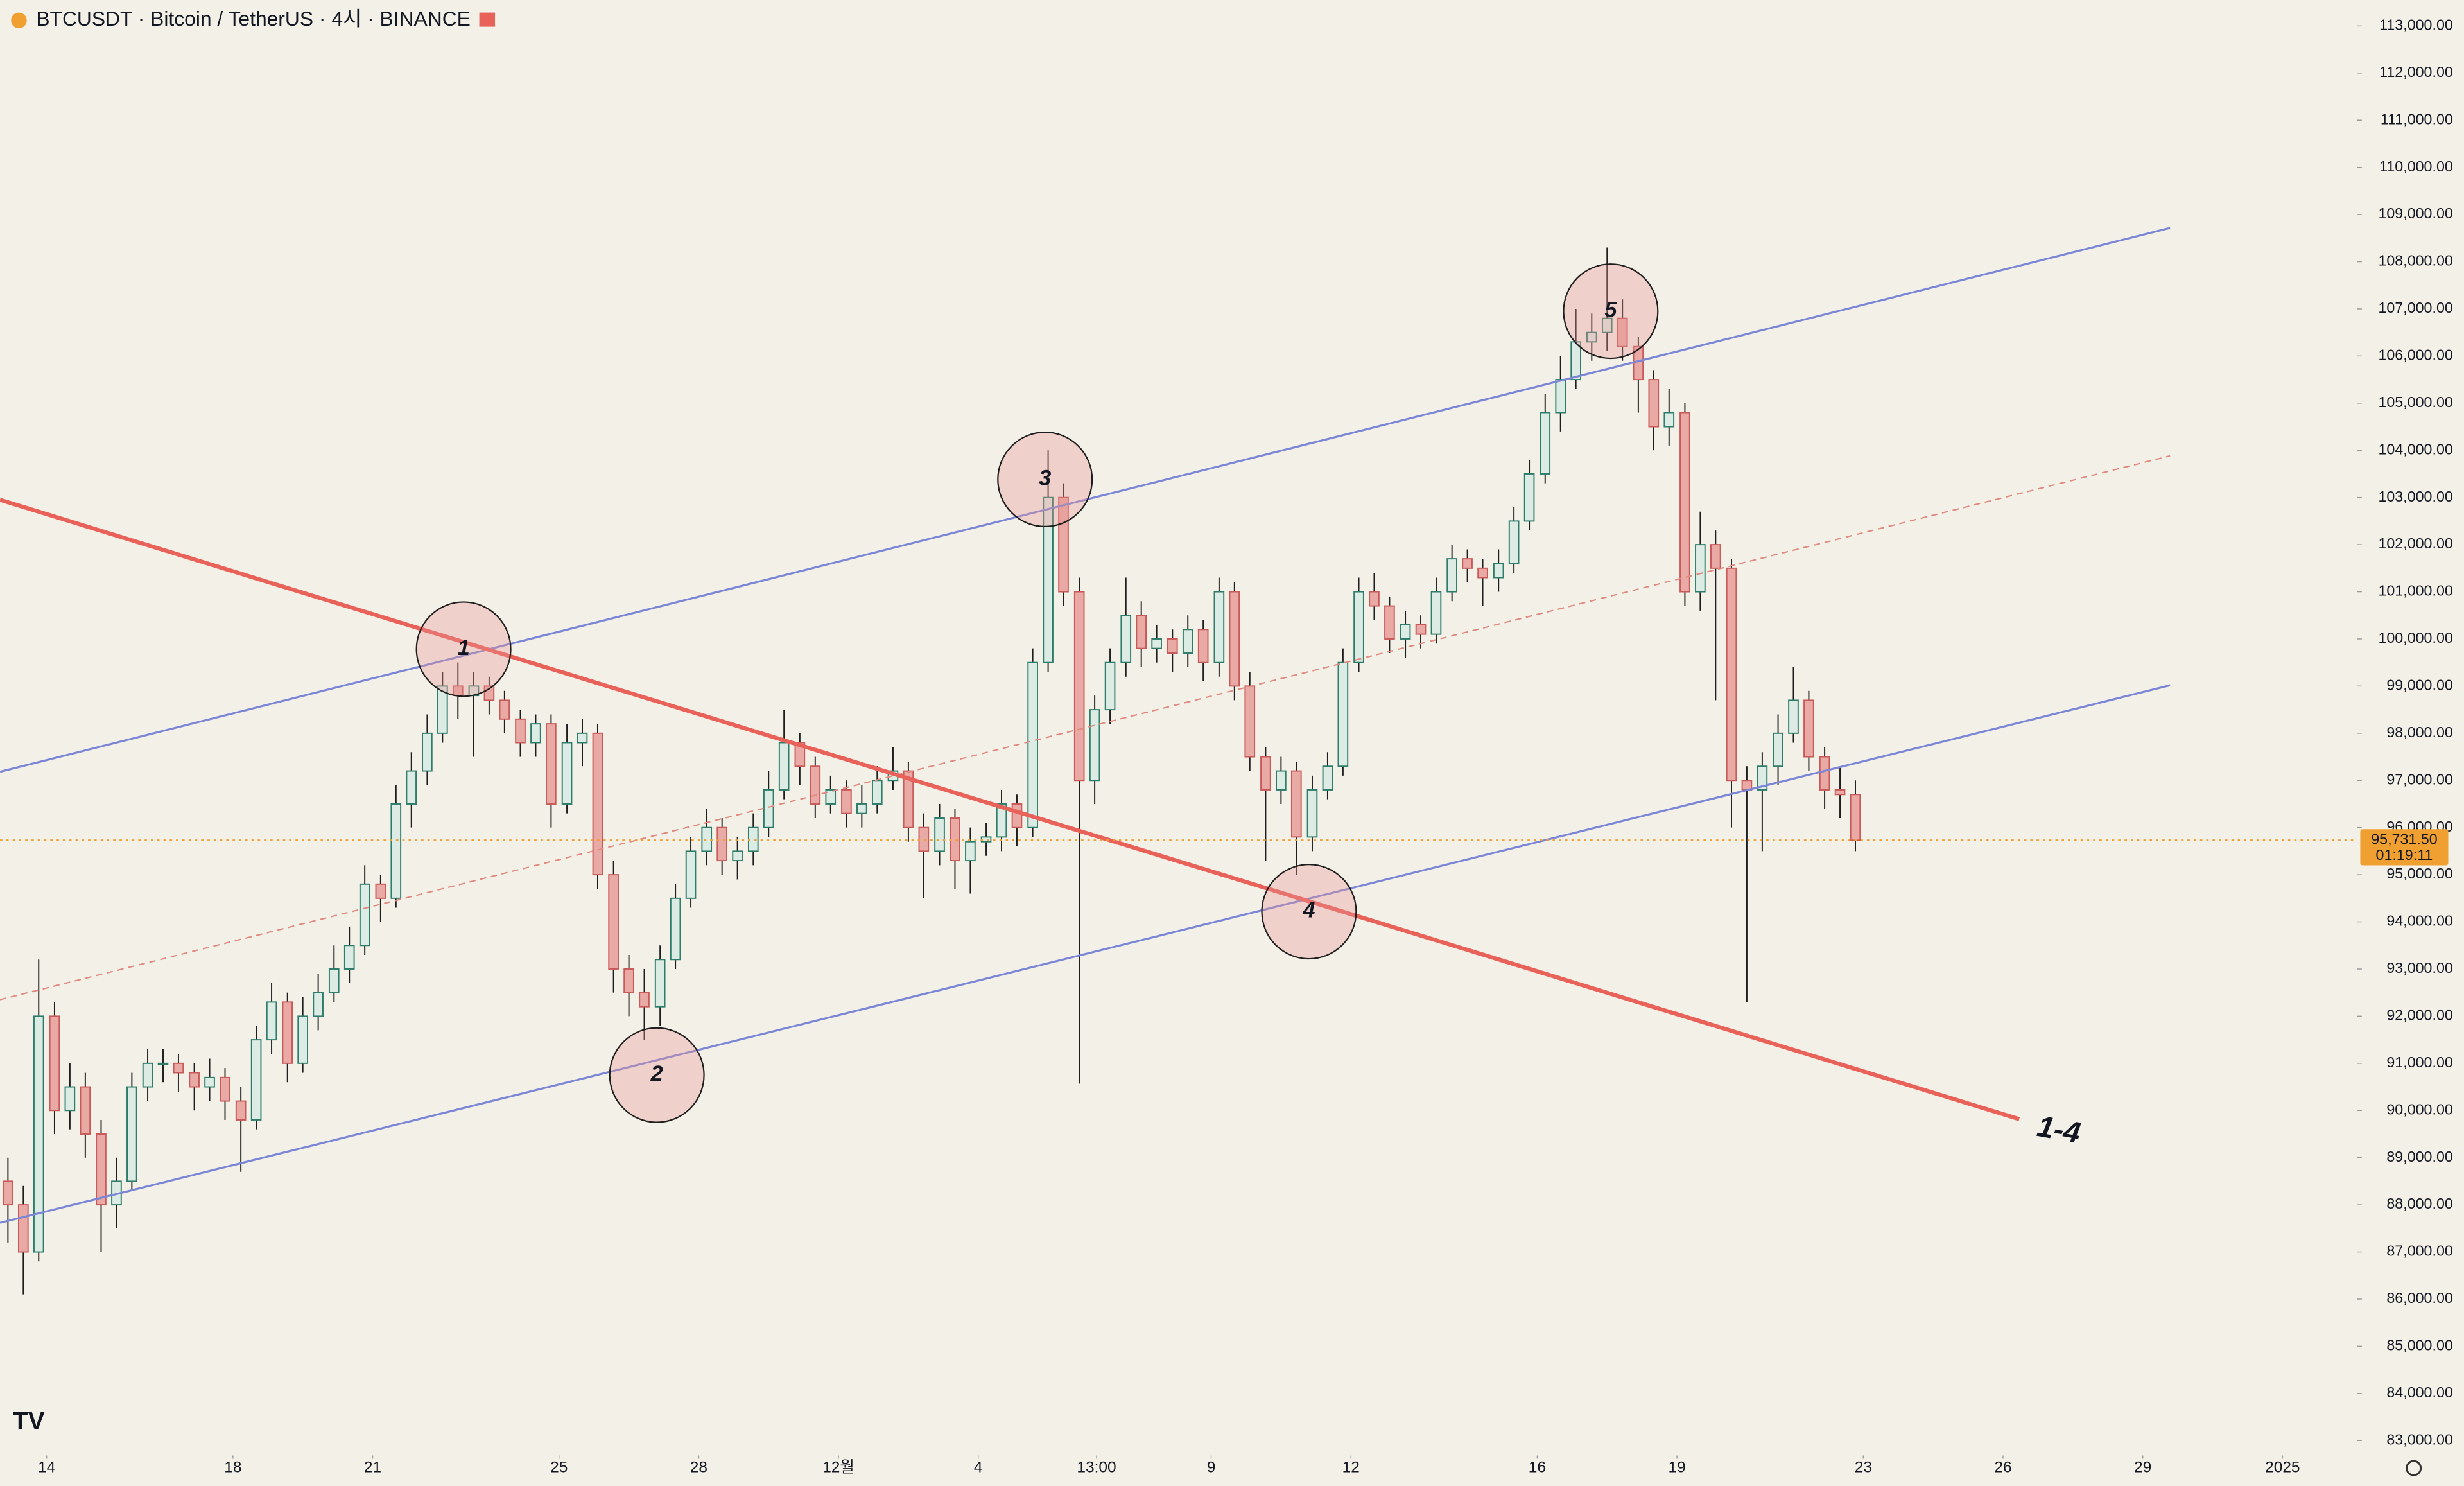  I want to click on x-tick-label: 13:00, so click(1096, 1467).